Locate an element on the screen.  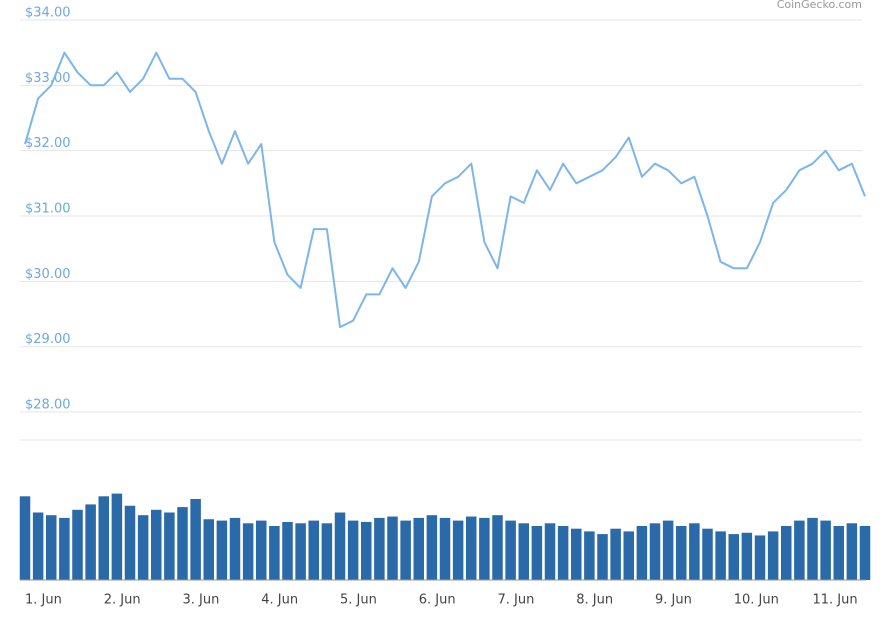
y-tick-label: $31.00 is located at coordinates (48, 209).